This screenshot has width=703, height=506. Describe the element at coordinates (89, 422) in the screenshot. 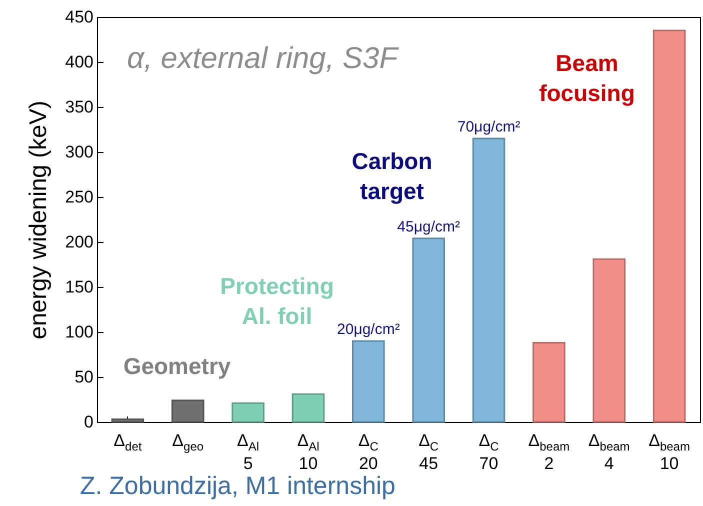

I see `y-tick-label: 0` at that location.